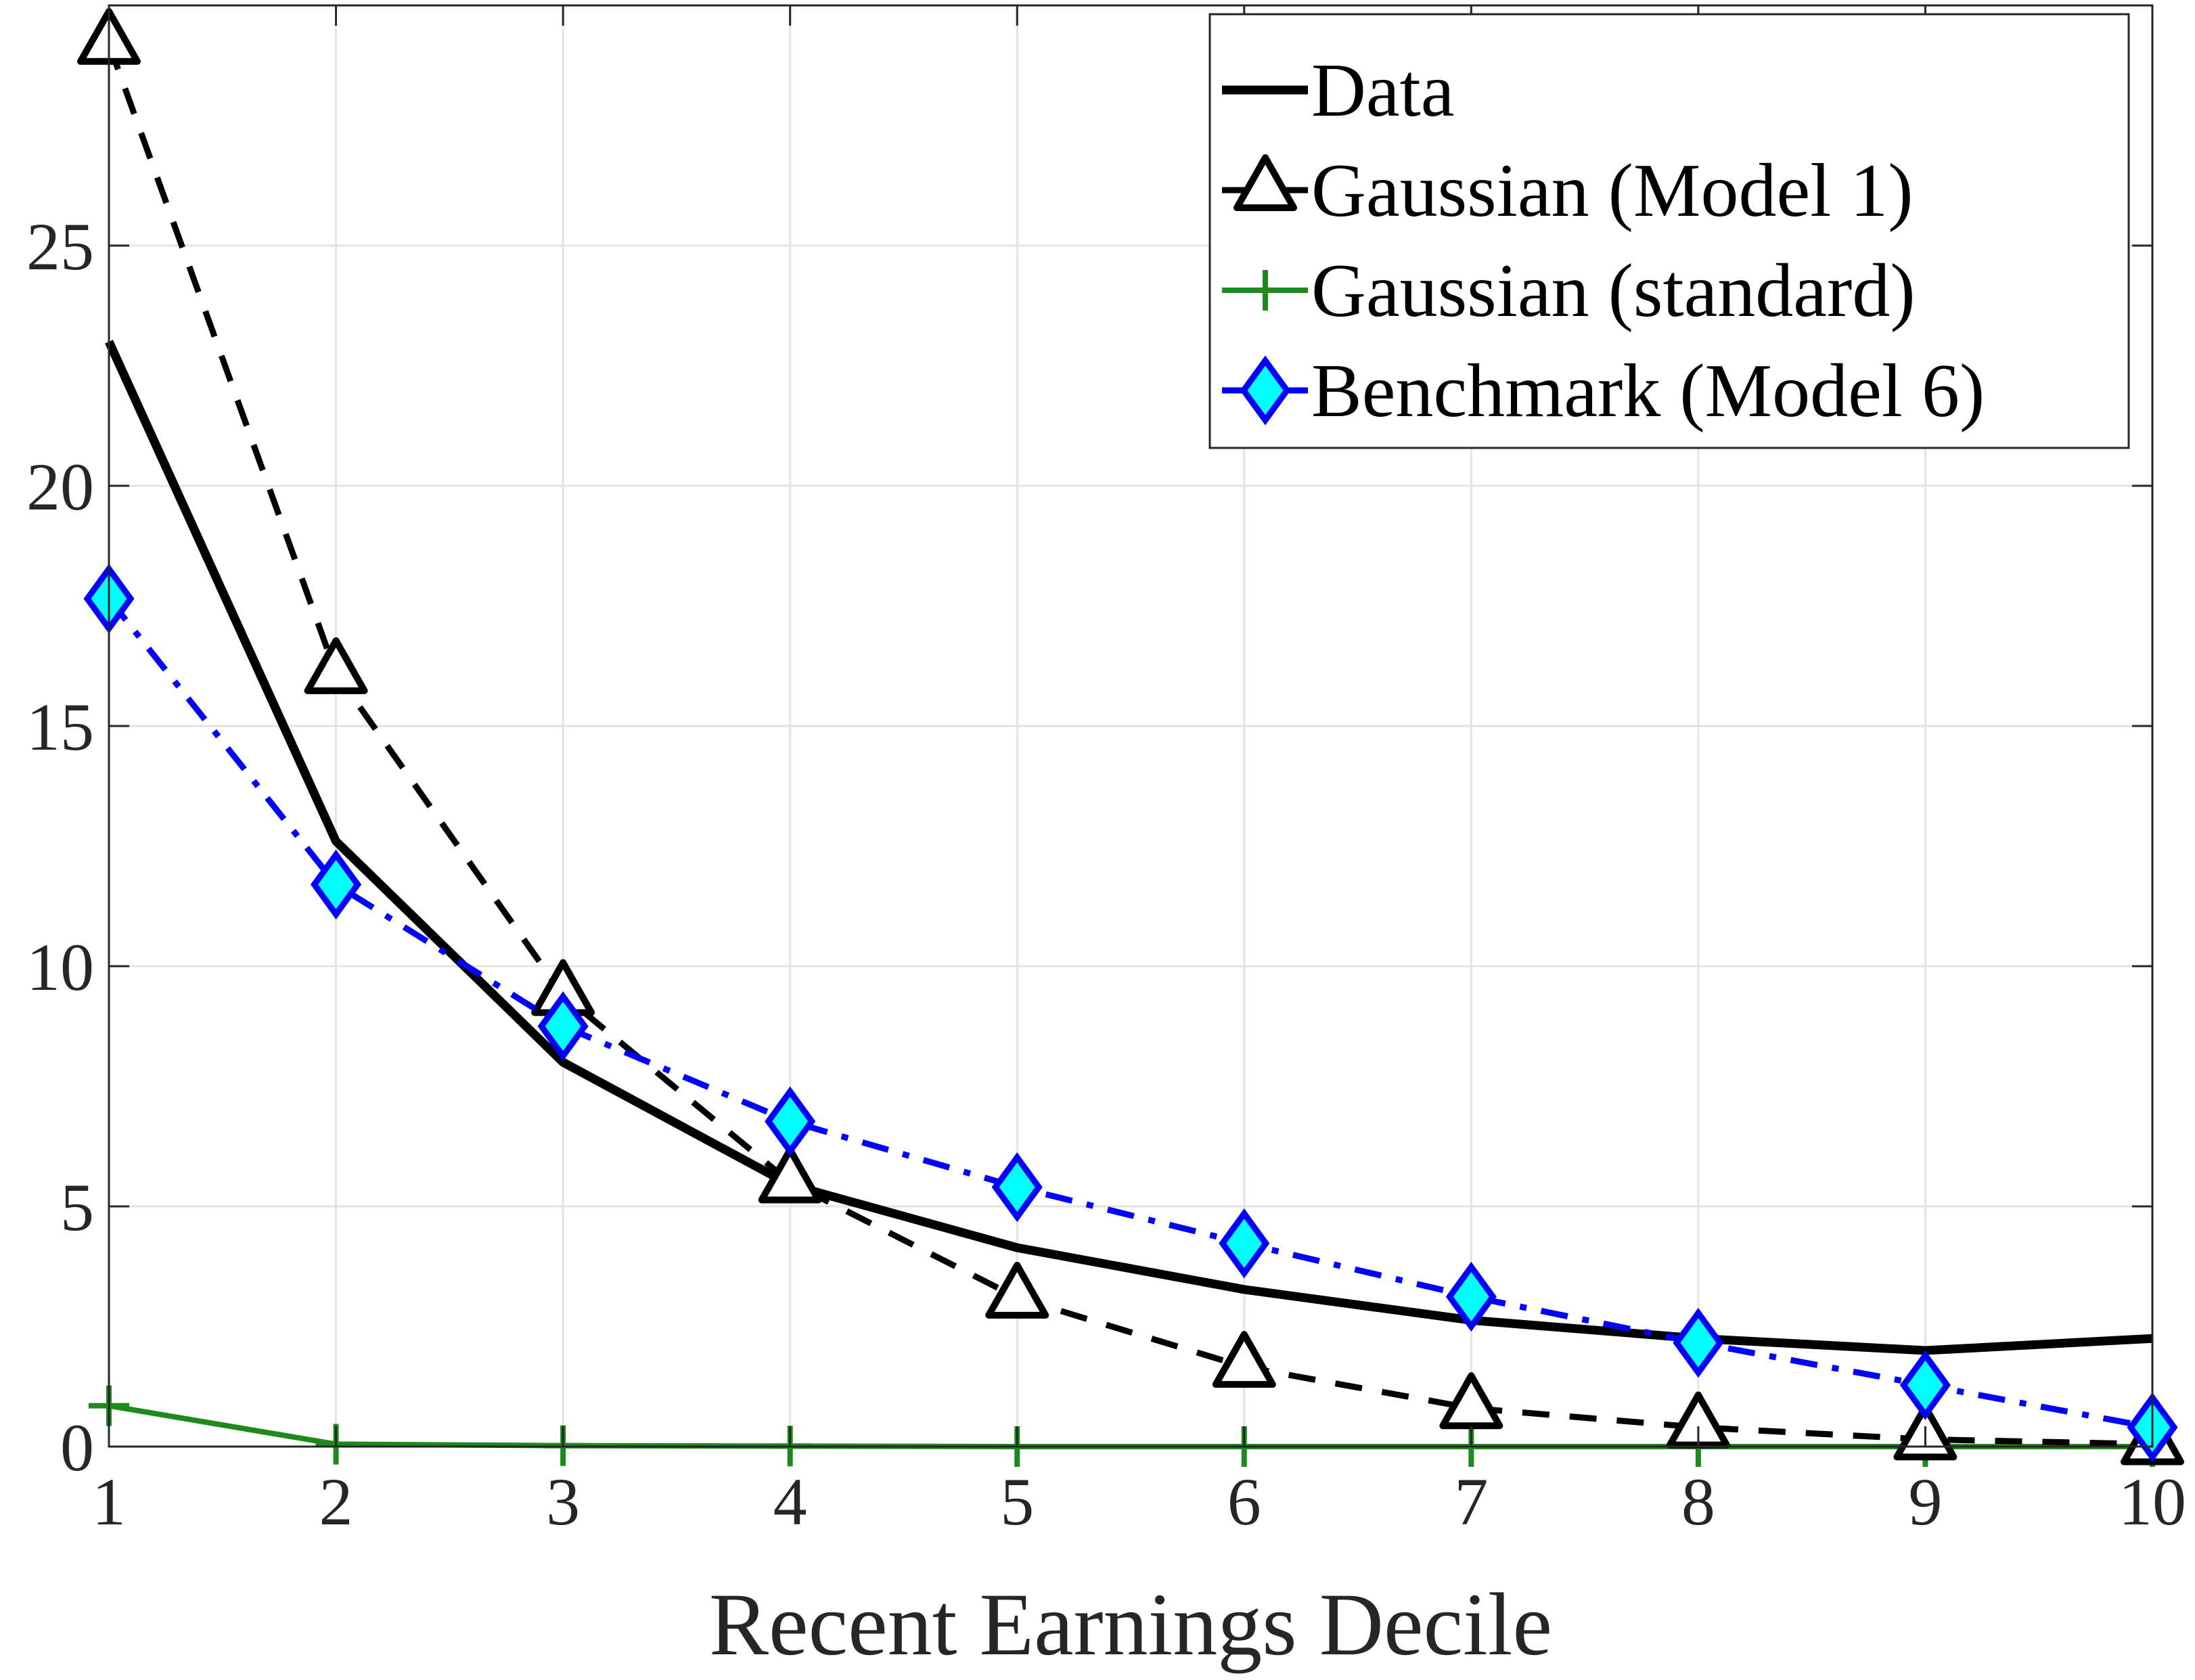 The width and height of the screenshot is (2195, 1680). I want to click on legend-item: Gaussian (Model 1), so click(1568, 191).